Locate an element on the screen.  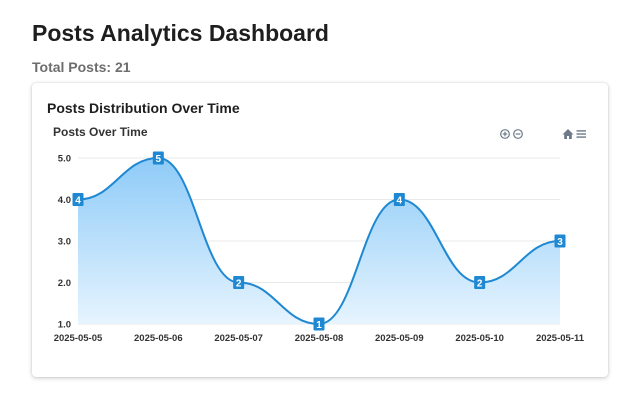
menu-icon is located at coordinates (581, 134).